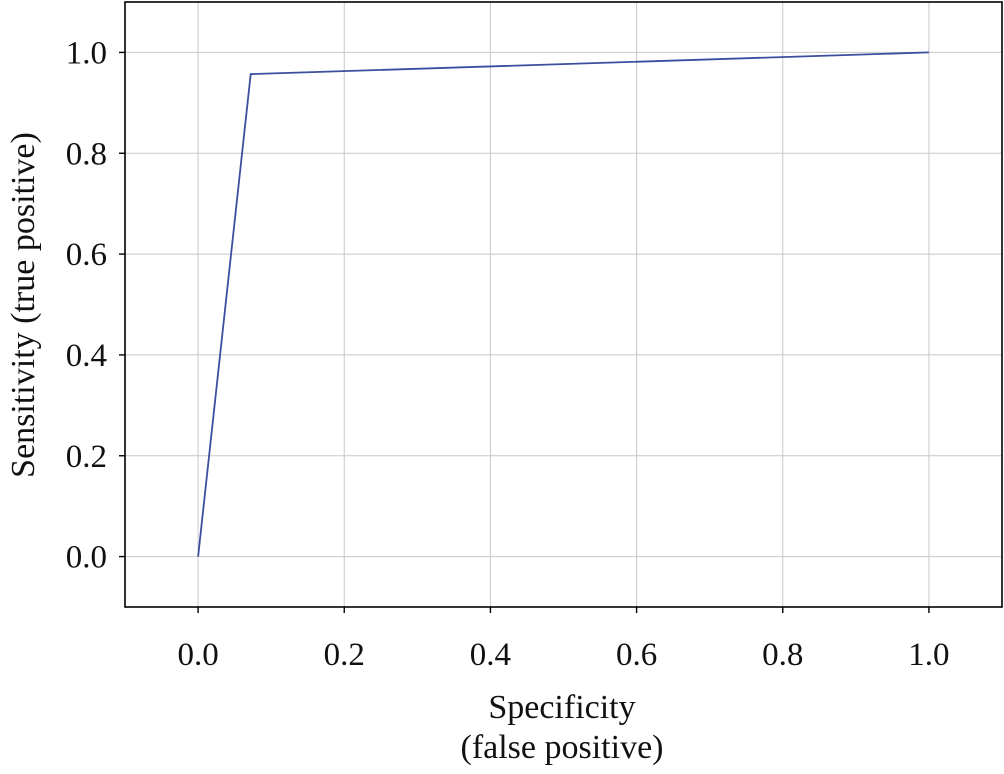 This screenshot has height=774, width=1004. What do you see at coordinates (636, 655) in the screenshot?
I see `x-tick-label: 0.6` at bounding box center [636, 655].